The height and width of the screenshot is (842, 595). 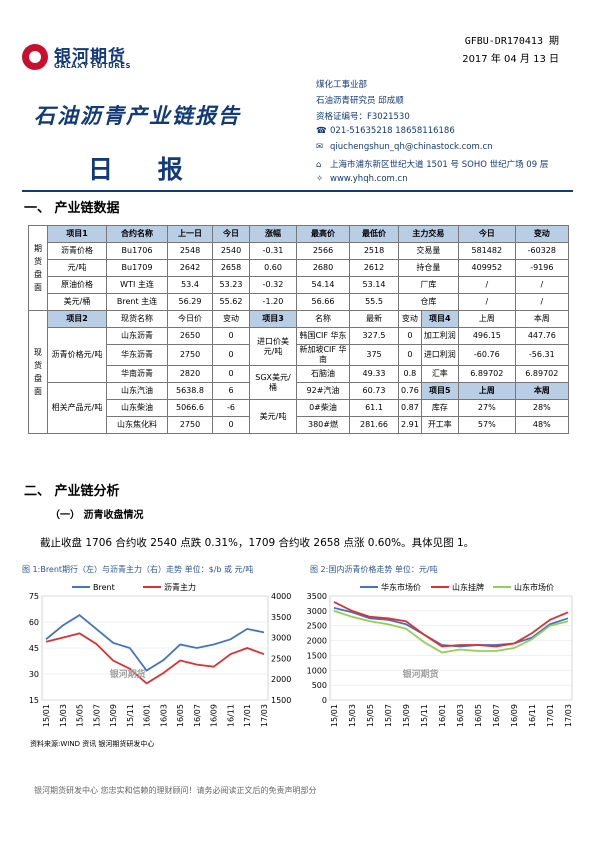 What do you see at coordinates (323, 234) in the screenshot?
I see `futures-header-cell: 最高价` at bounding box center [323, 234].